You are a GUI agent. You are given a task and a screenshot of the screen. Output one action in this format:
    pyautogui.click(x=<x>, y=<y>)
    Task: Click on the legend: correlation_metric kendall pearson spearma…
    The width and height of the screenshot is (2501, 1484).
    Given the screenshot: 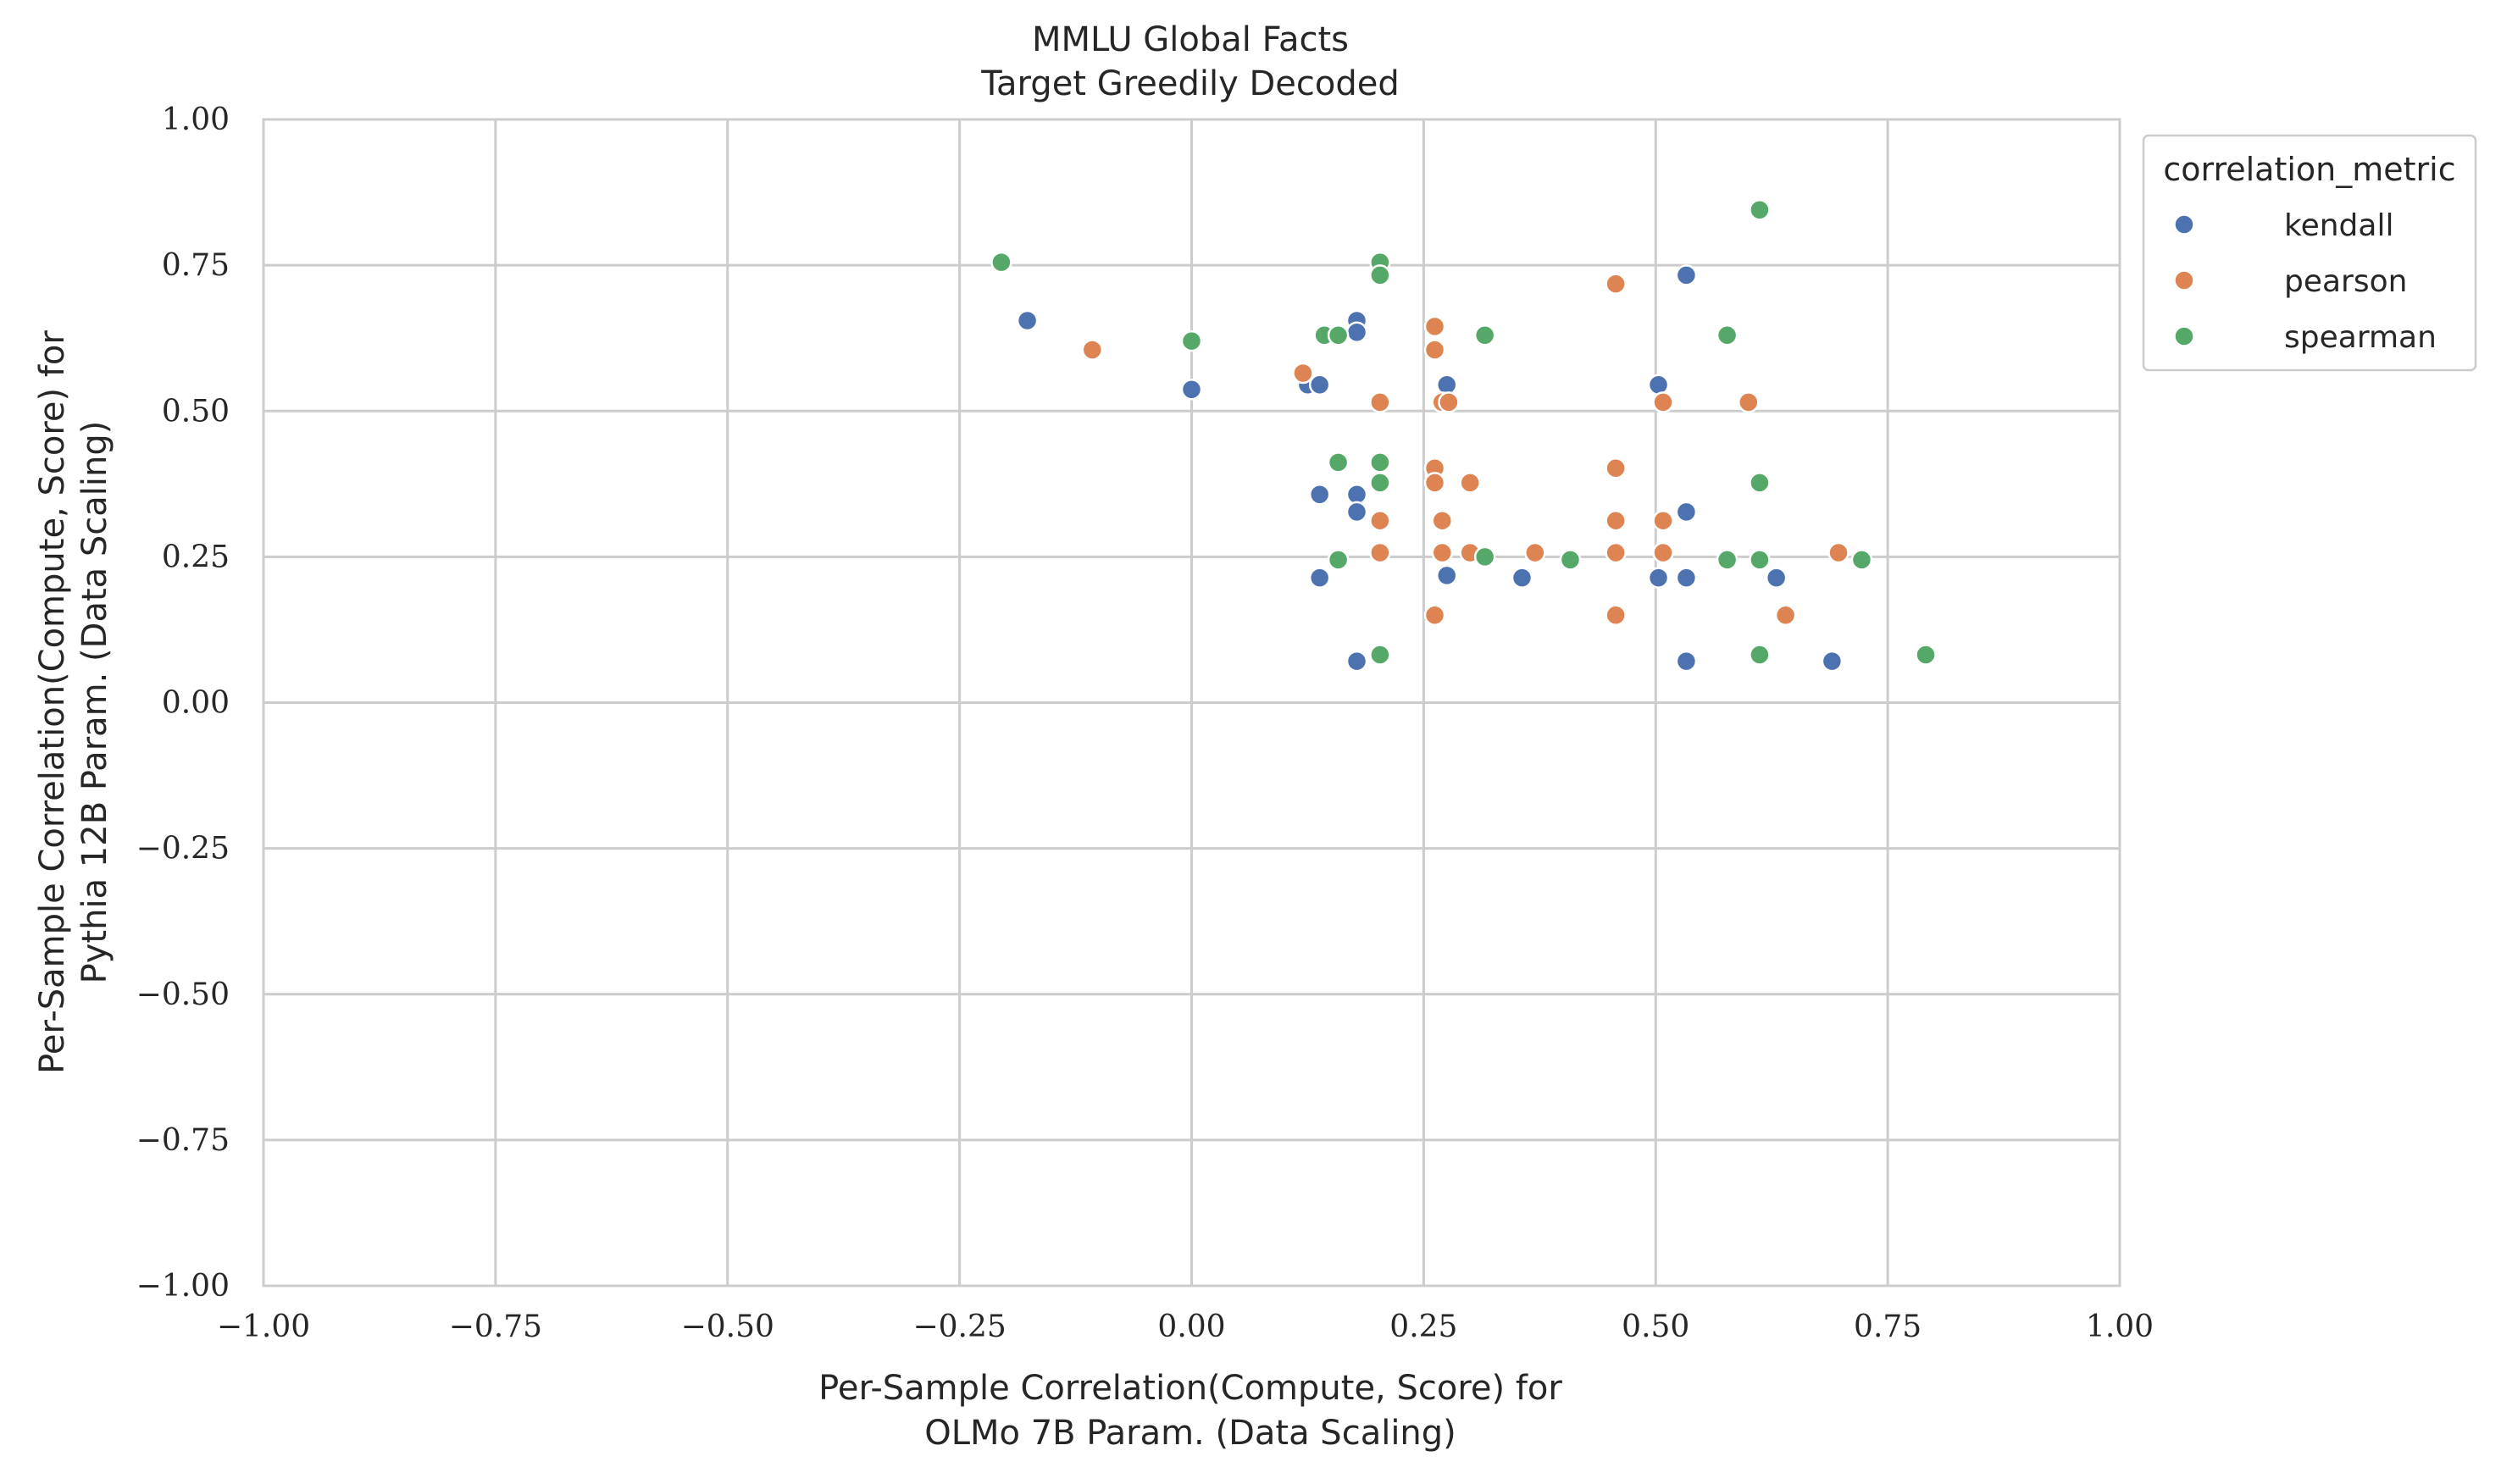 What is the action you would take?
    pyautogui.click(x=2309, y=253)
    